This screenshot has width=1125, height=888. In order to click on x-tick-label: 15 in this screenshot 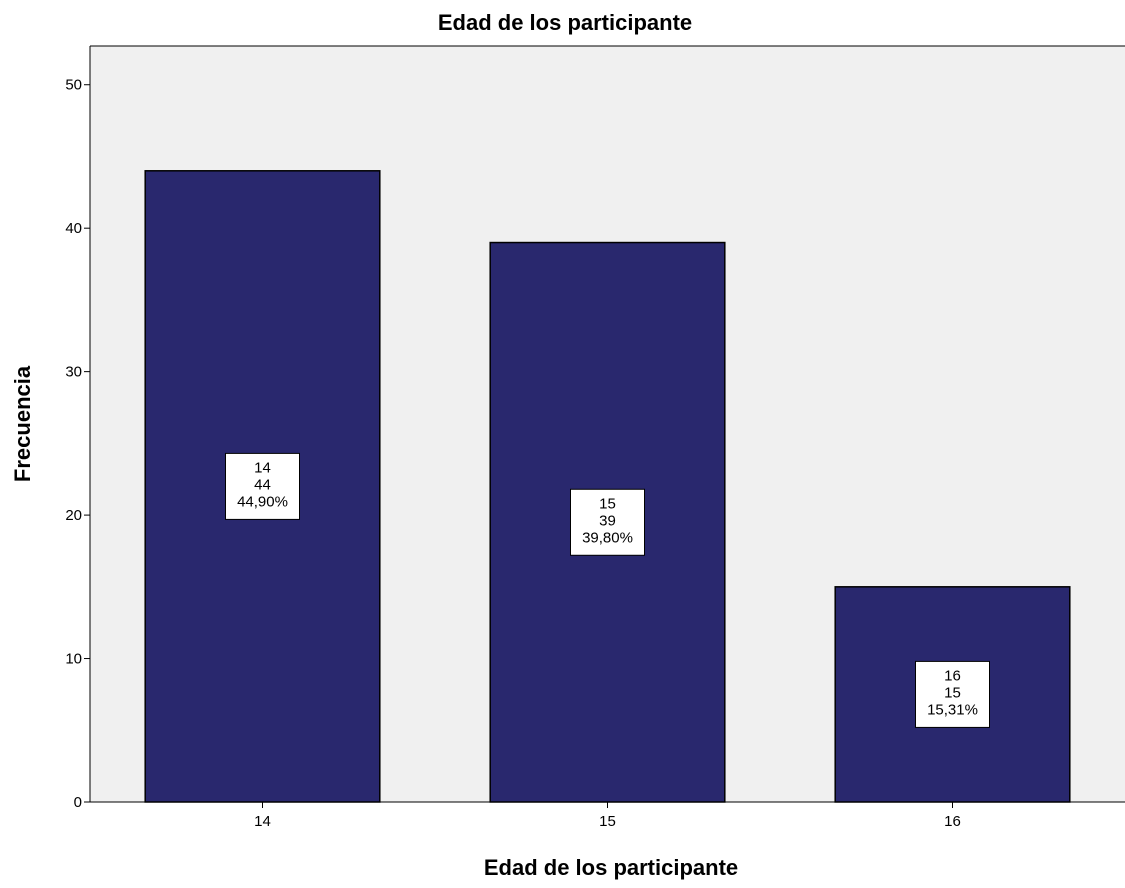, I will do `click(607, 821)`.